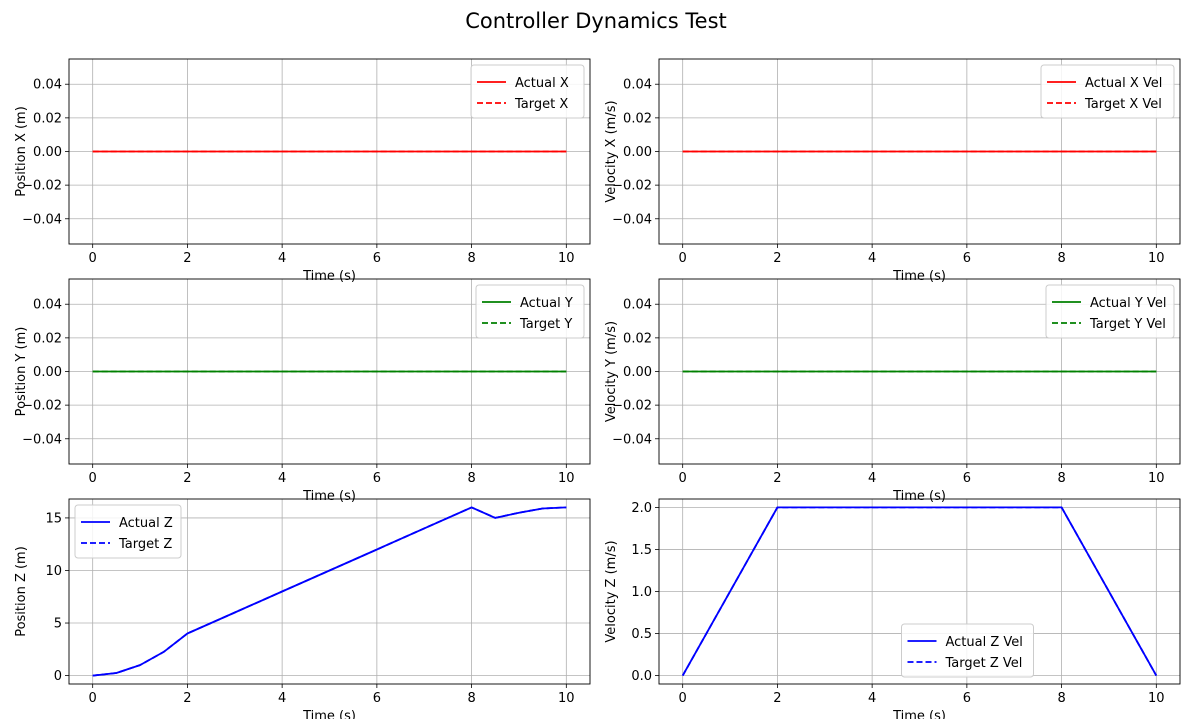  I want to click on y-tick-label: 15, so click(53, 518).